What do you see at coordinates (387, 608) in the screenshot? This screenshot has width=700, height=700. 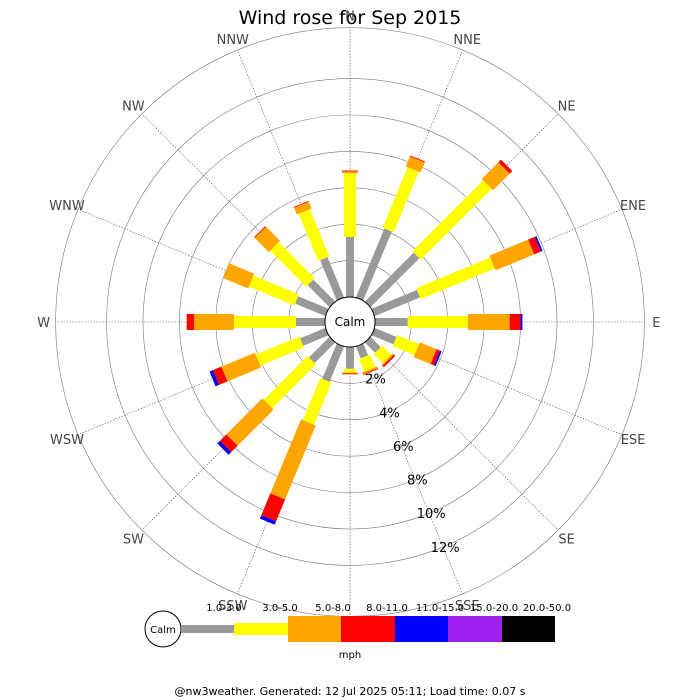 I see `legend-label-bin-4: 8.0-11.0` at bounding box center [387, 608].